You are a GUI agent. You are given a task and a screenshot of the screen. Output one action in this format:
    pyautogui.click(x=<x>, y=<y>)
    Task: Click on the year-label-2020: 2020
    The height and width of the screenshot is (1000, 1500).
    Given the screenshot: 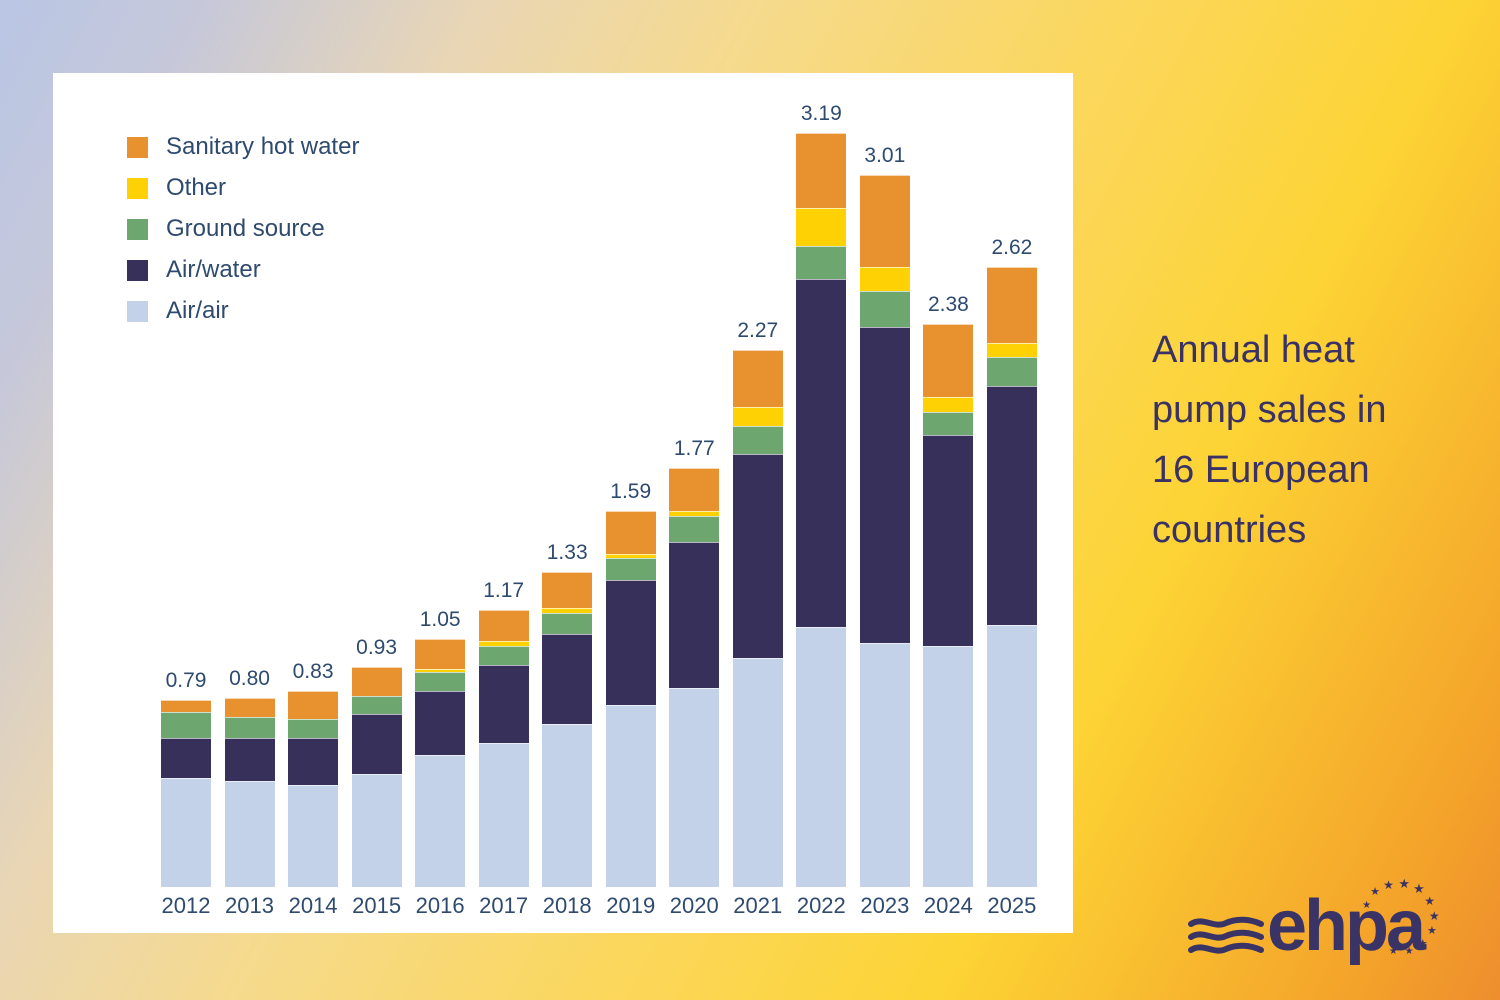 What is the action you would take?
    pyautogui.click(x=694, y=905)
    